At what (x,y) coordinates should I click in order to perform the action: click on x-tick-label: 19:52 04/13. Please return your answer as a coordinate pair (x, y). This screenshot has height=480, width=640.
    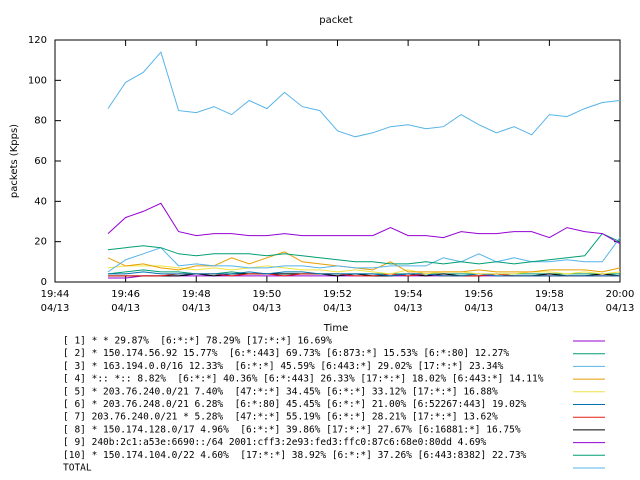
    Looking at the image, I should click on (337, 301).